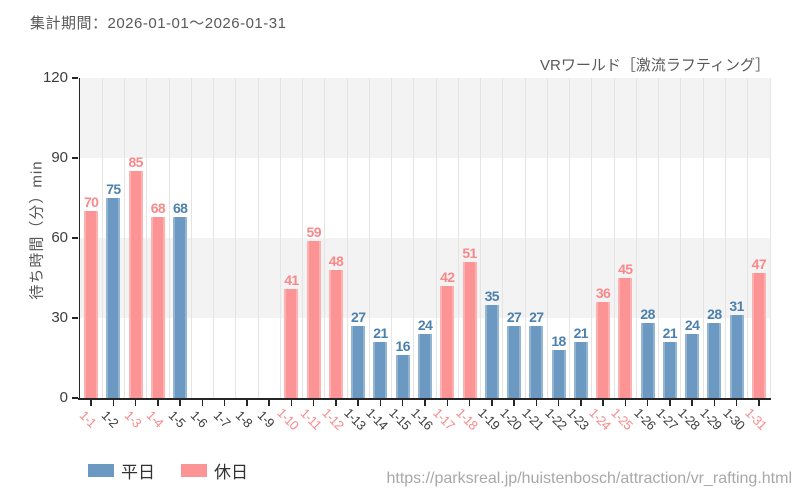 The width and height of the screenshot is (800, 500). What do you see at coordinates (558, 341) in the screenshot?
I see `bar-value-label-1-22: 18` at bounding box center [558, 341].